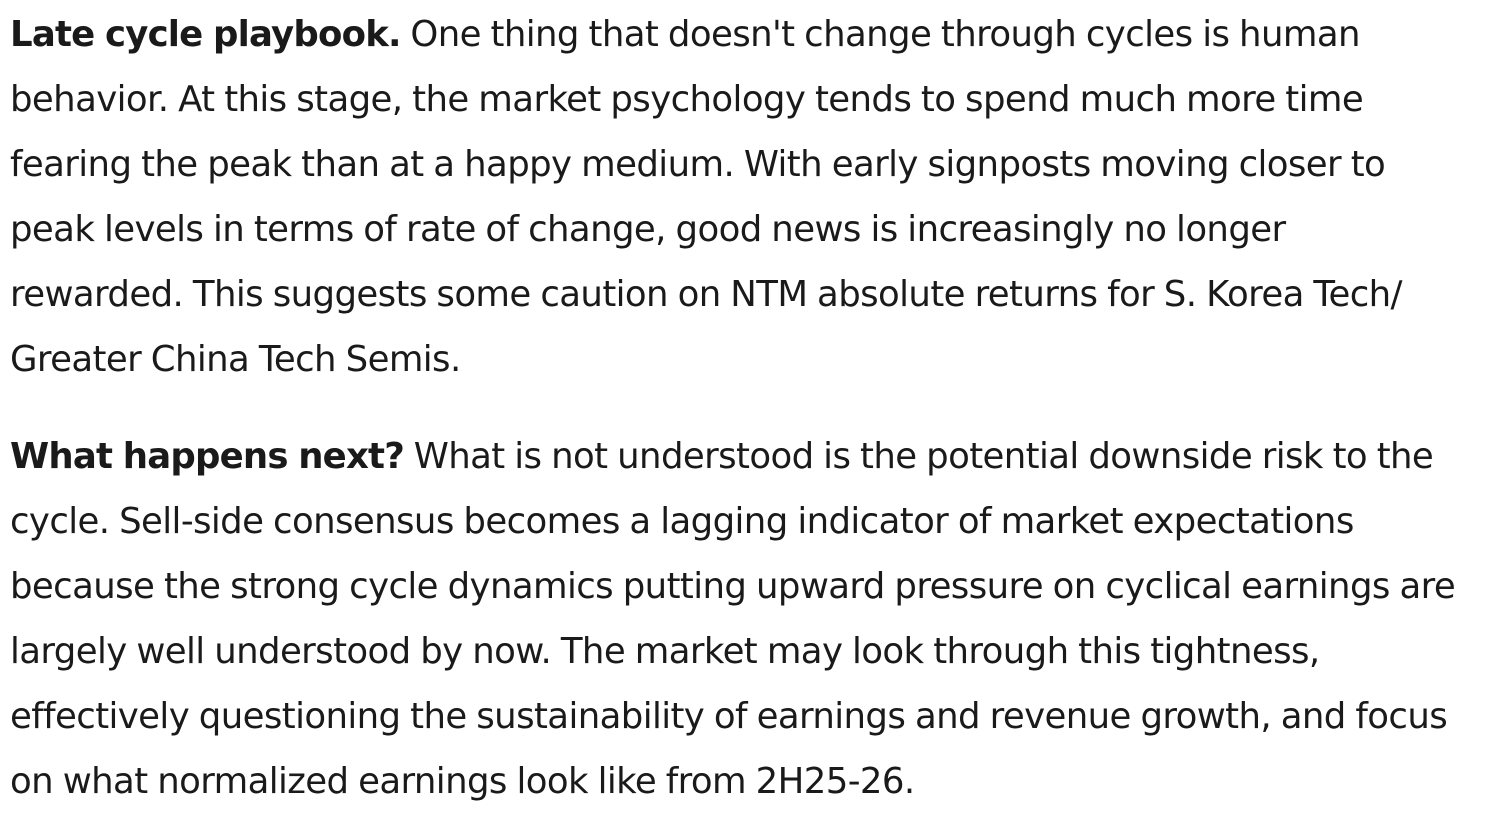 The height and width of the screenshot is (814, 1508). What do you see at coordinates (205, 34) in the screenshot?
I see `paragraph-heading: Late cycle playbook.` at bounding box center [205, 34].